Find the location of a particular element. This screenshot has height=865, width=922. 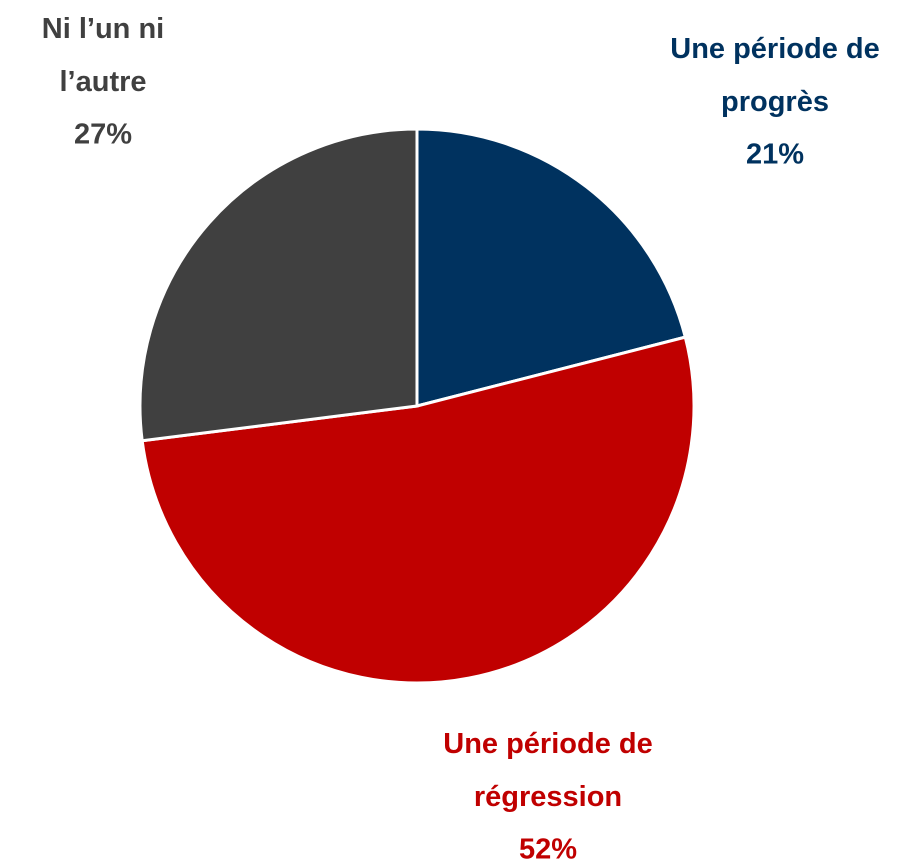

value-label: 27% is located at coordinates (103, 135).